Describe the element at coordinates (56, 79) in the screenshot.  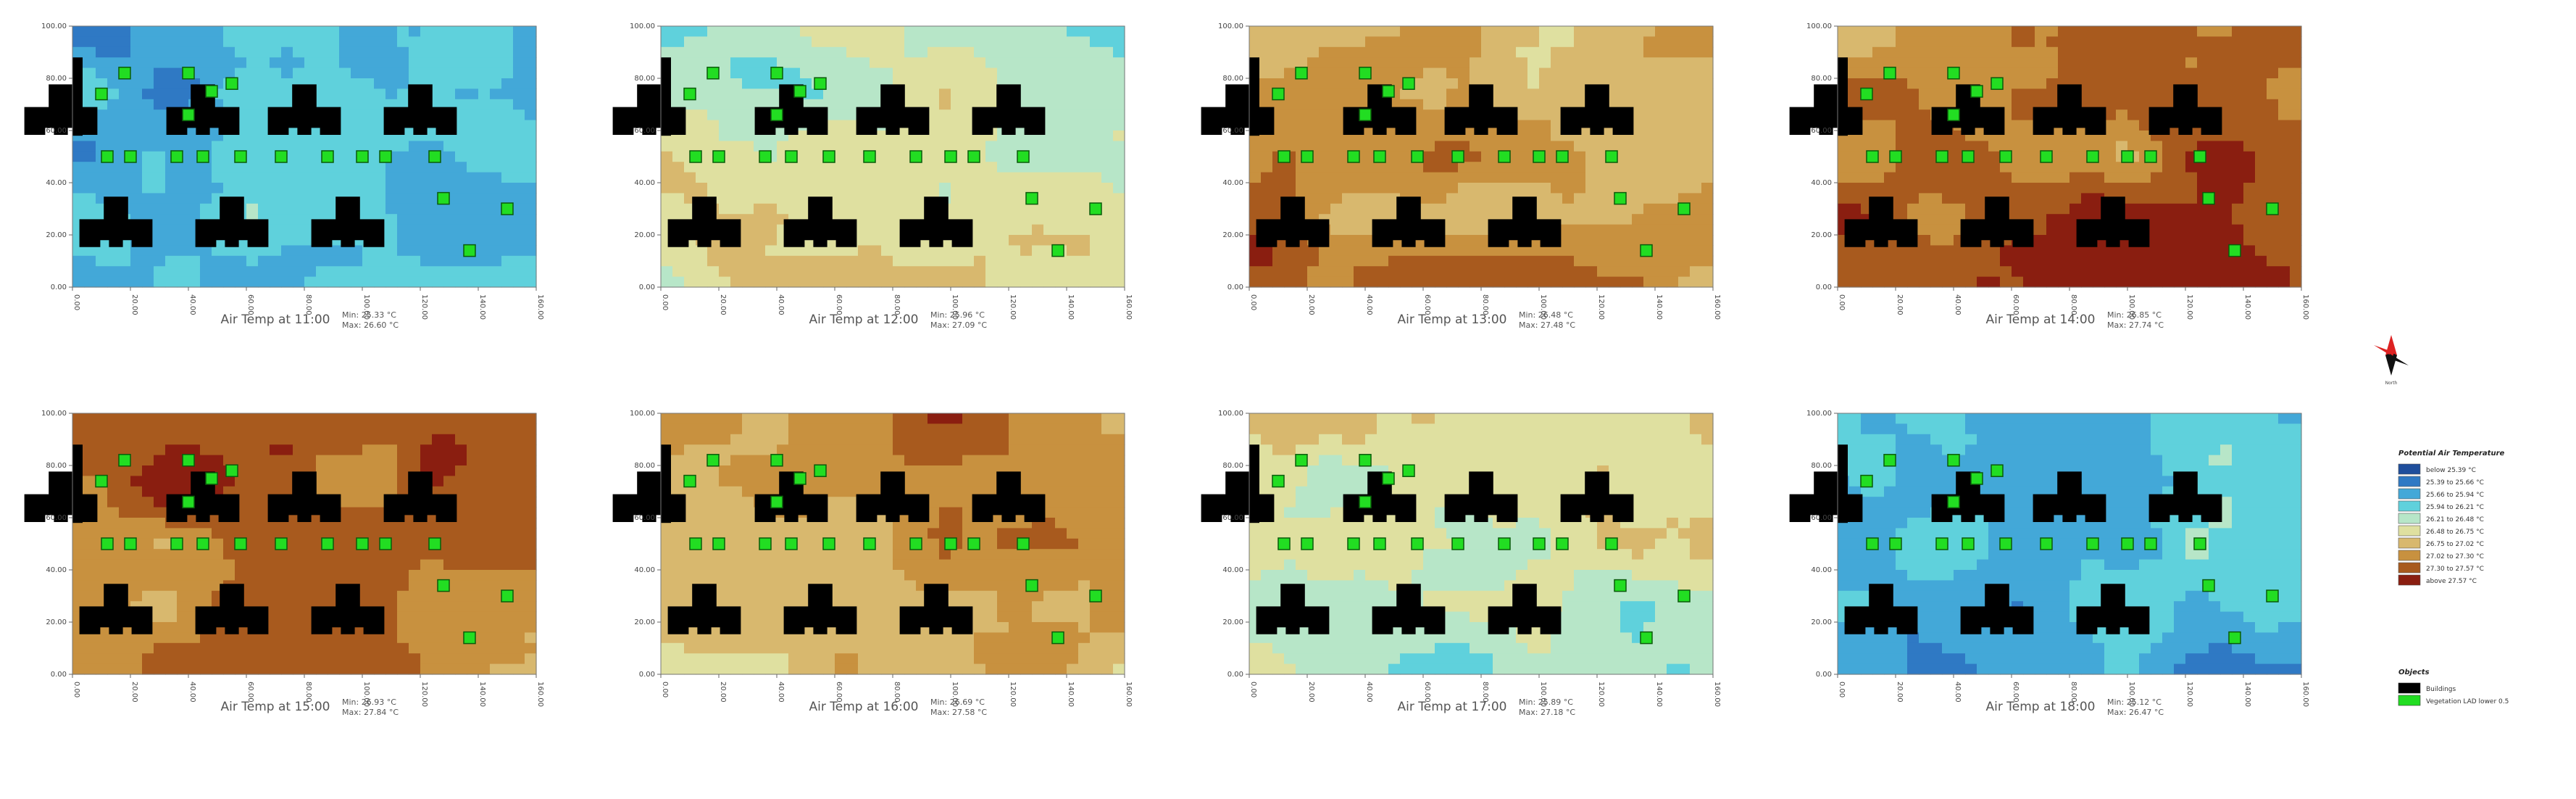
I see `y-tick-label: 80.00` at that location.